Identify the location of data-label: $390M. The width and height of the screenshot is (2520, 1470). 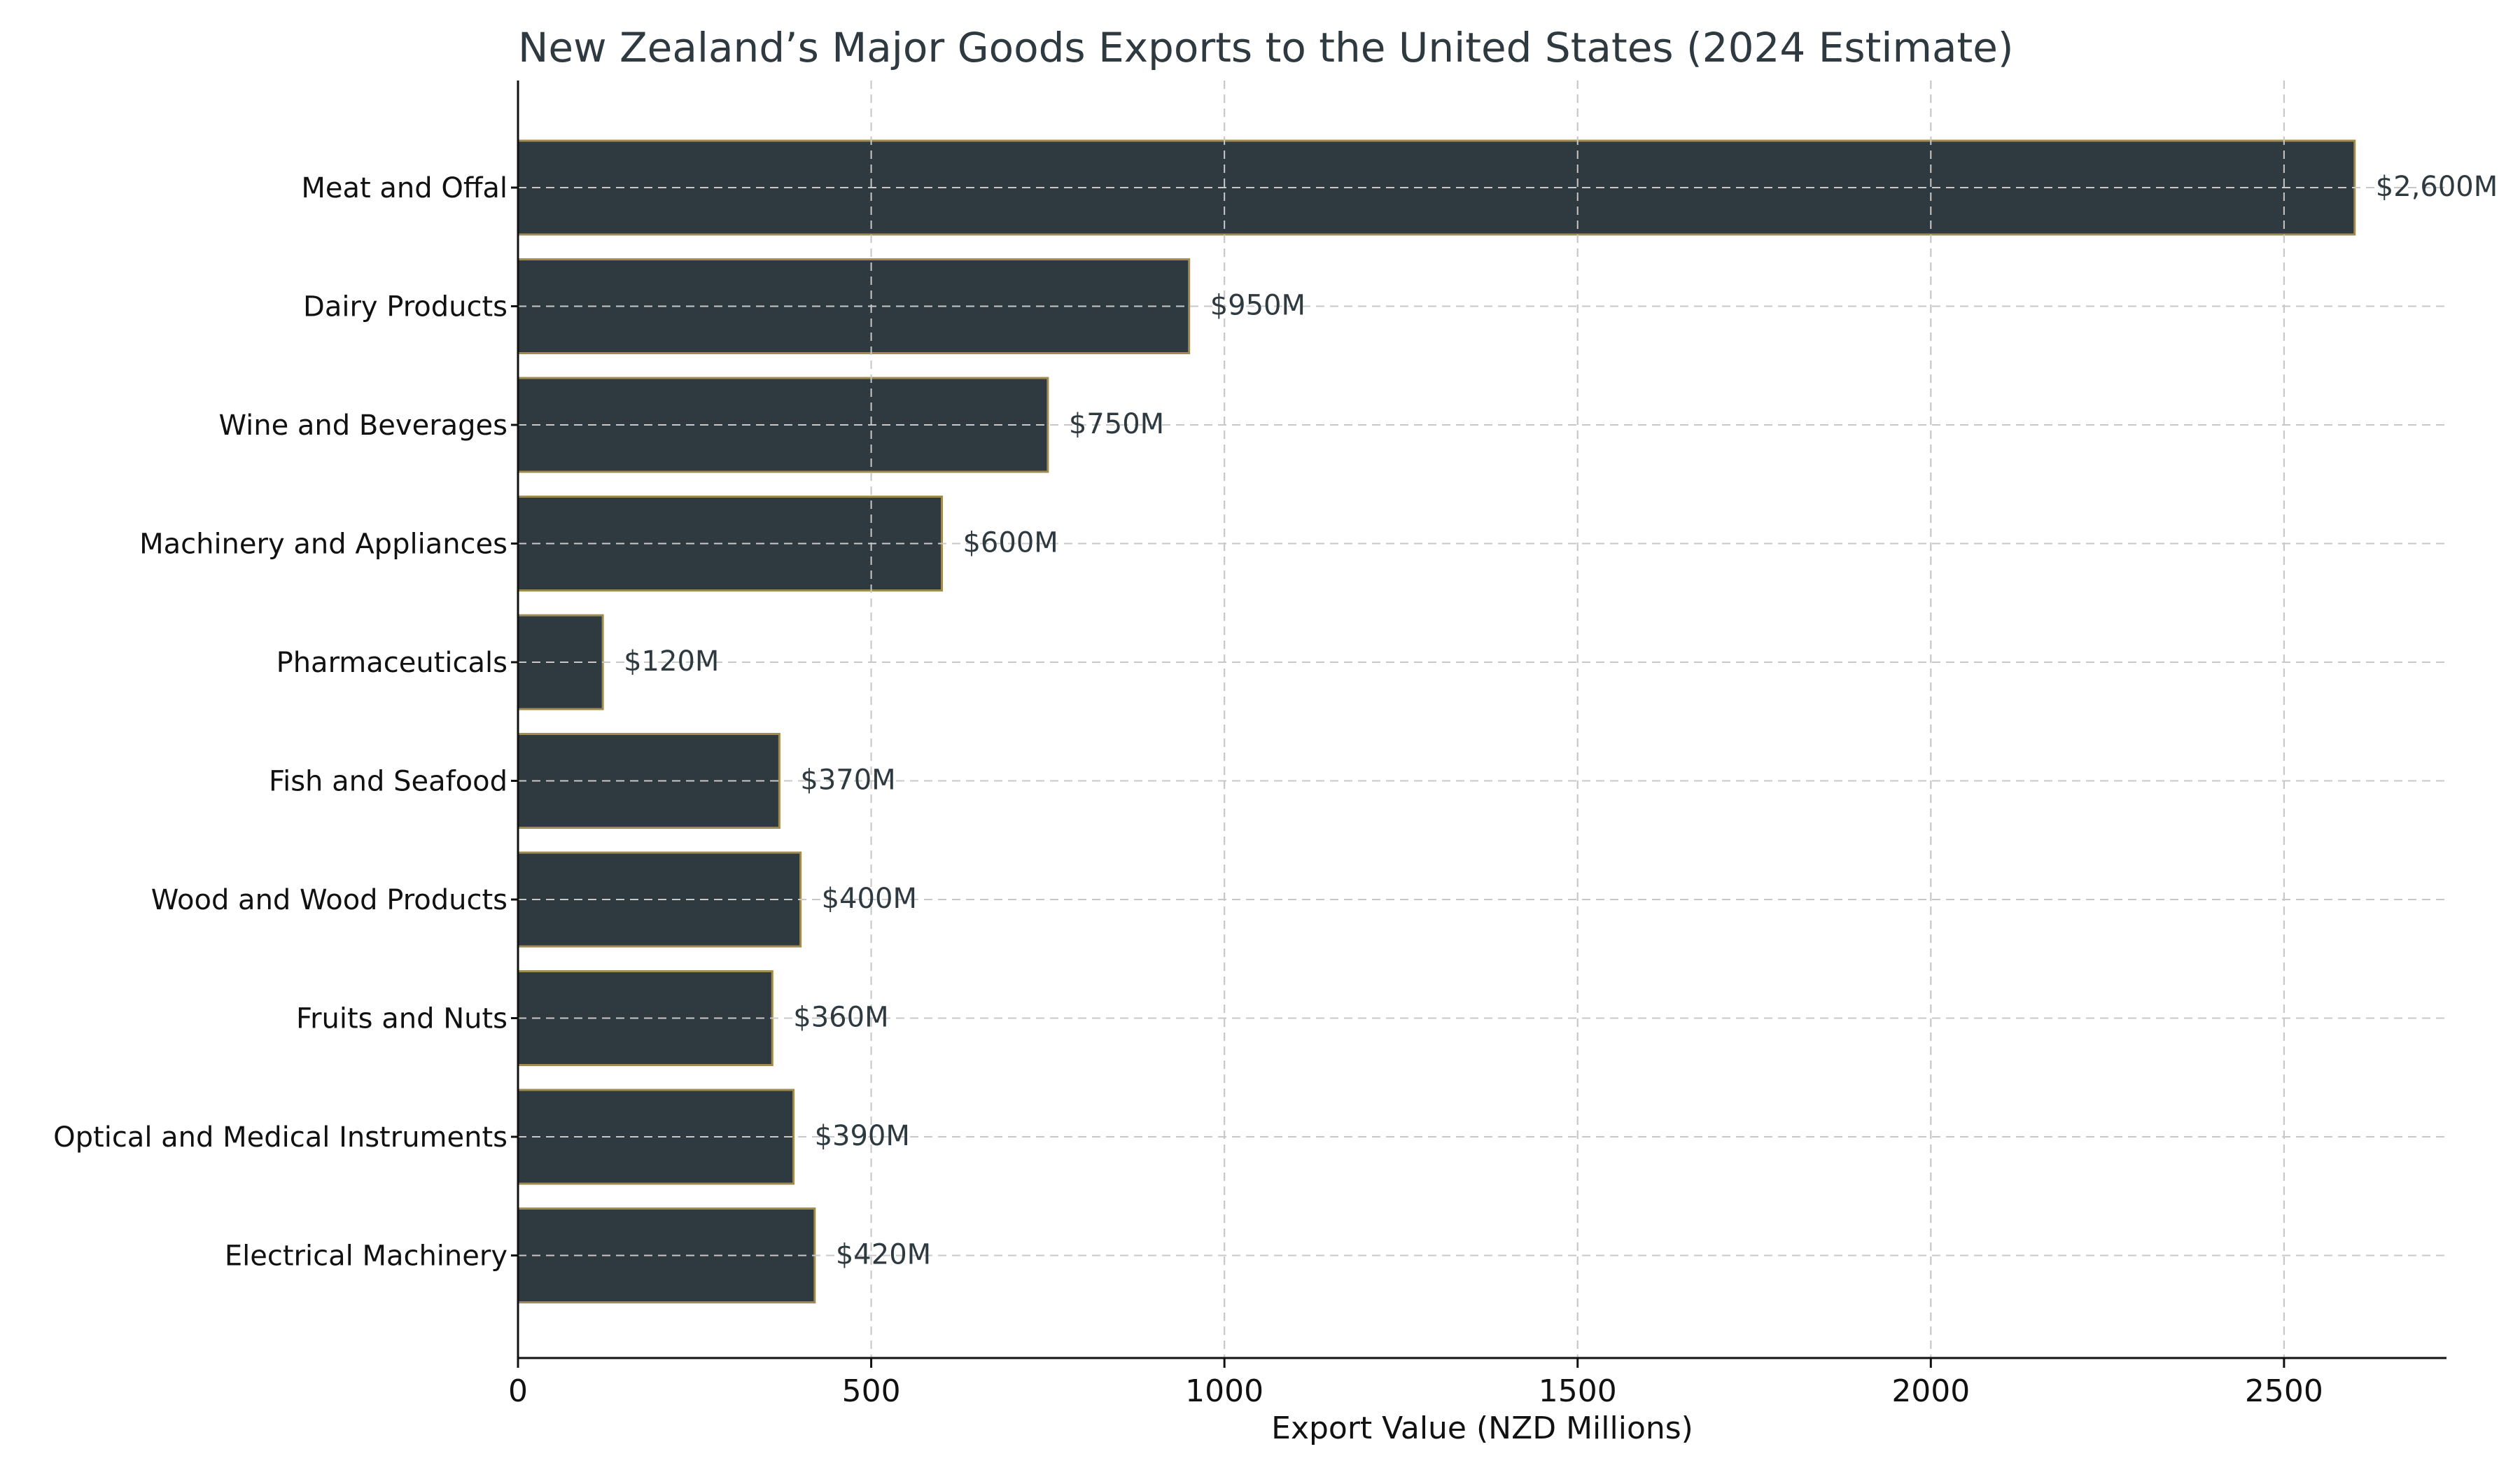
(862, 1136).